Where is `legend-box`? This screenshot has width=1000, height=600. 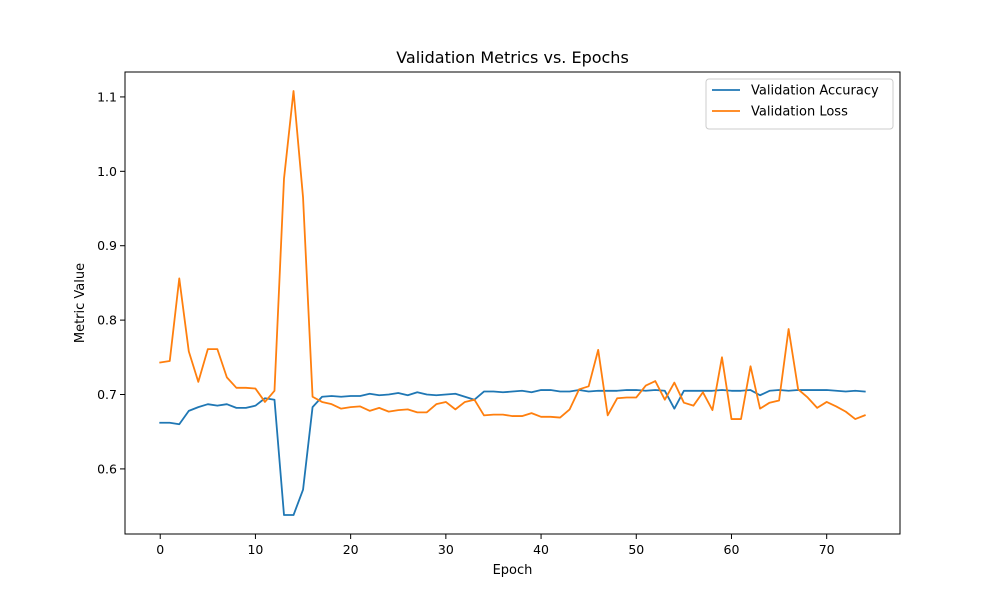
legend-box is located at coordinates (799, 104).